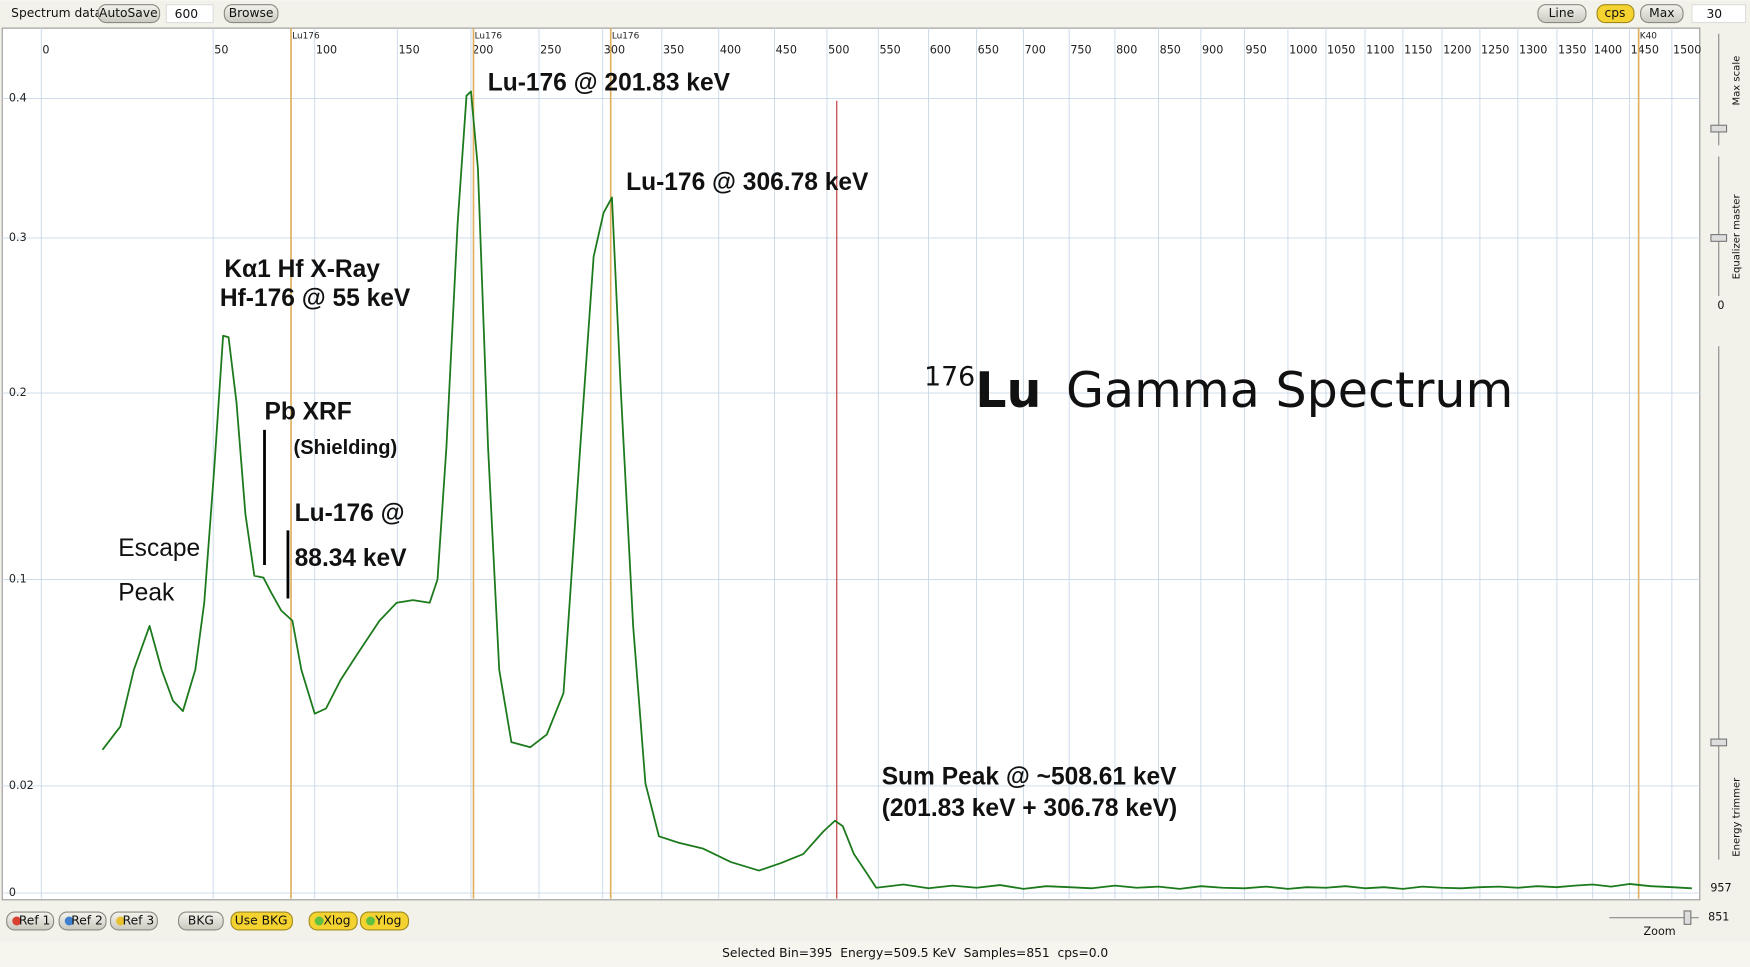  I want to click on x-tick-label: 850, so click(1170, 49).